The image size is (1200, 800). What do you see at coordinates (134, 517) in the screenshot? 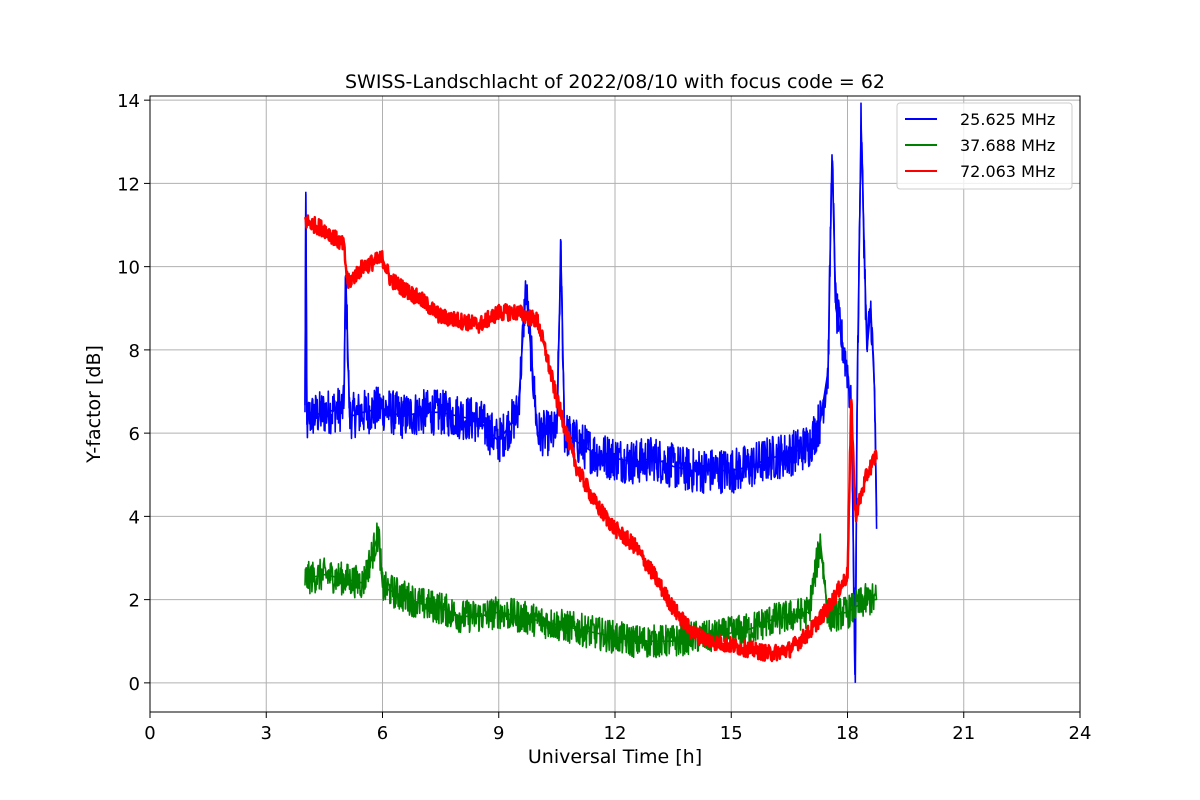
I see `y-tick-label: 4` at bounding box center [134, 517].